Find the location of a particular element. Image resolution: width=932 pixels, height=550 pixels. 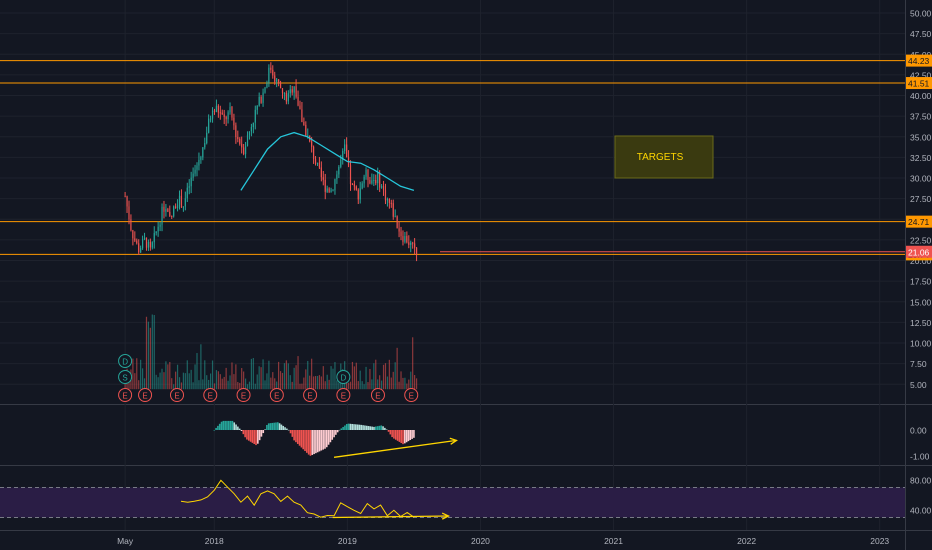

time-tick-label: 2023 is located at coordinates (879, 541).